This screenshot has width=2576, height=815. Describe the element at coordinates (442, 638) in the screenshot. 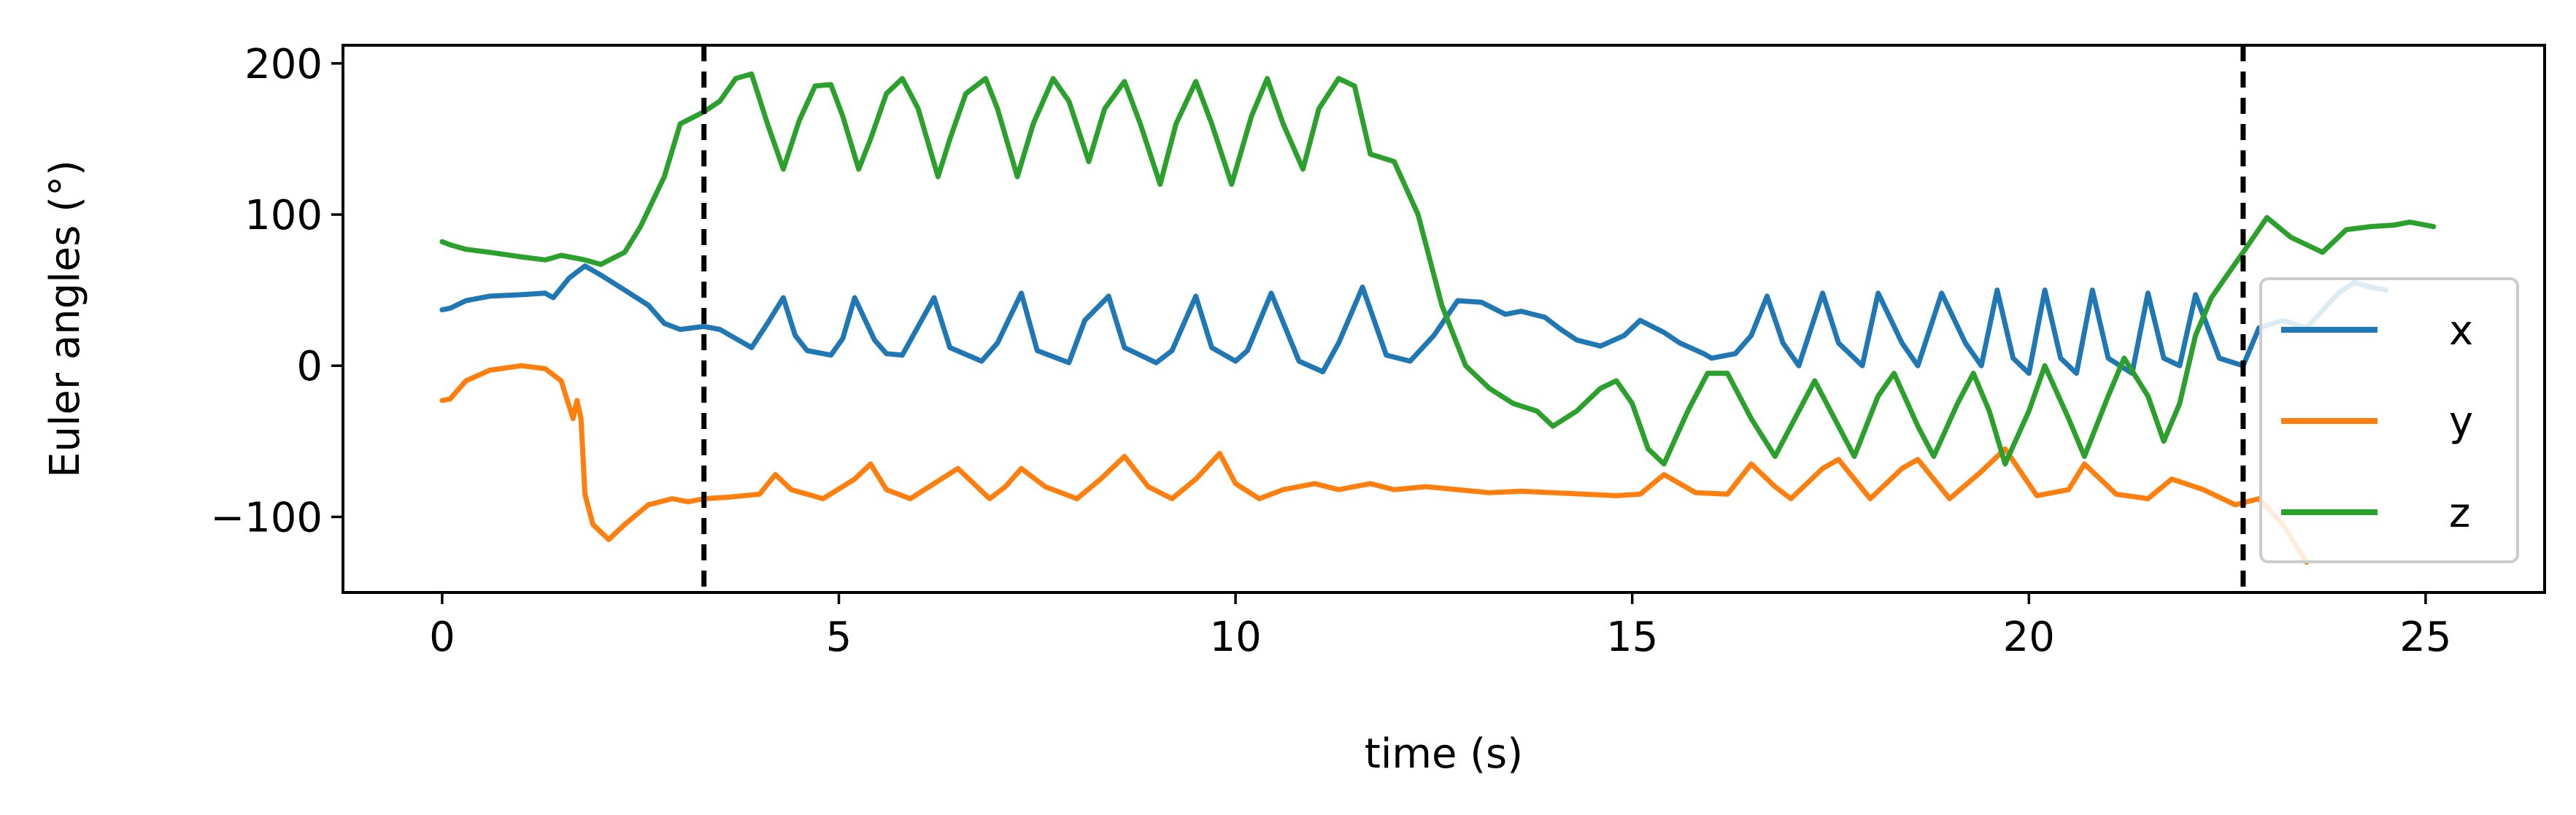

I see `x-tick-label: 0` at that location.